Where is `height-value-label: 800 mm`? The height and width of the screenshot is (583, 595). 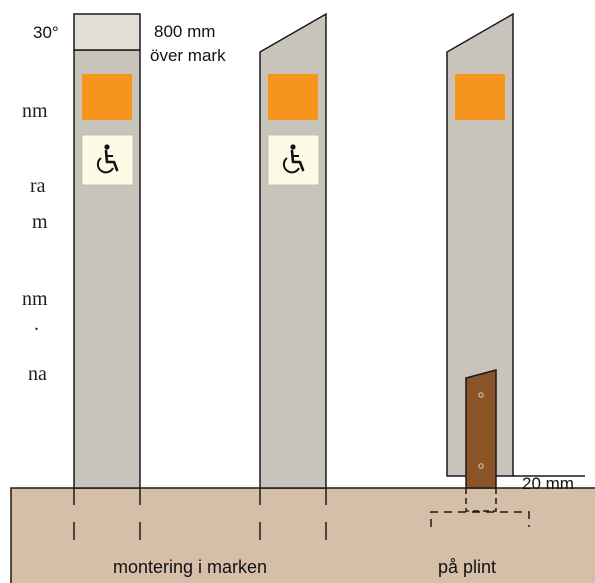 height-value-label: 800 mm is located at coordinates (184, 31).